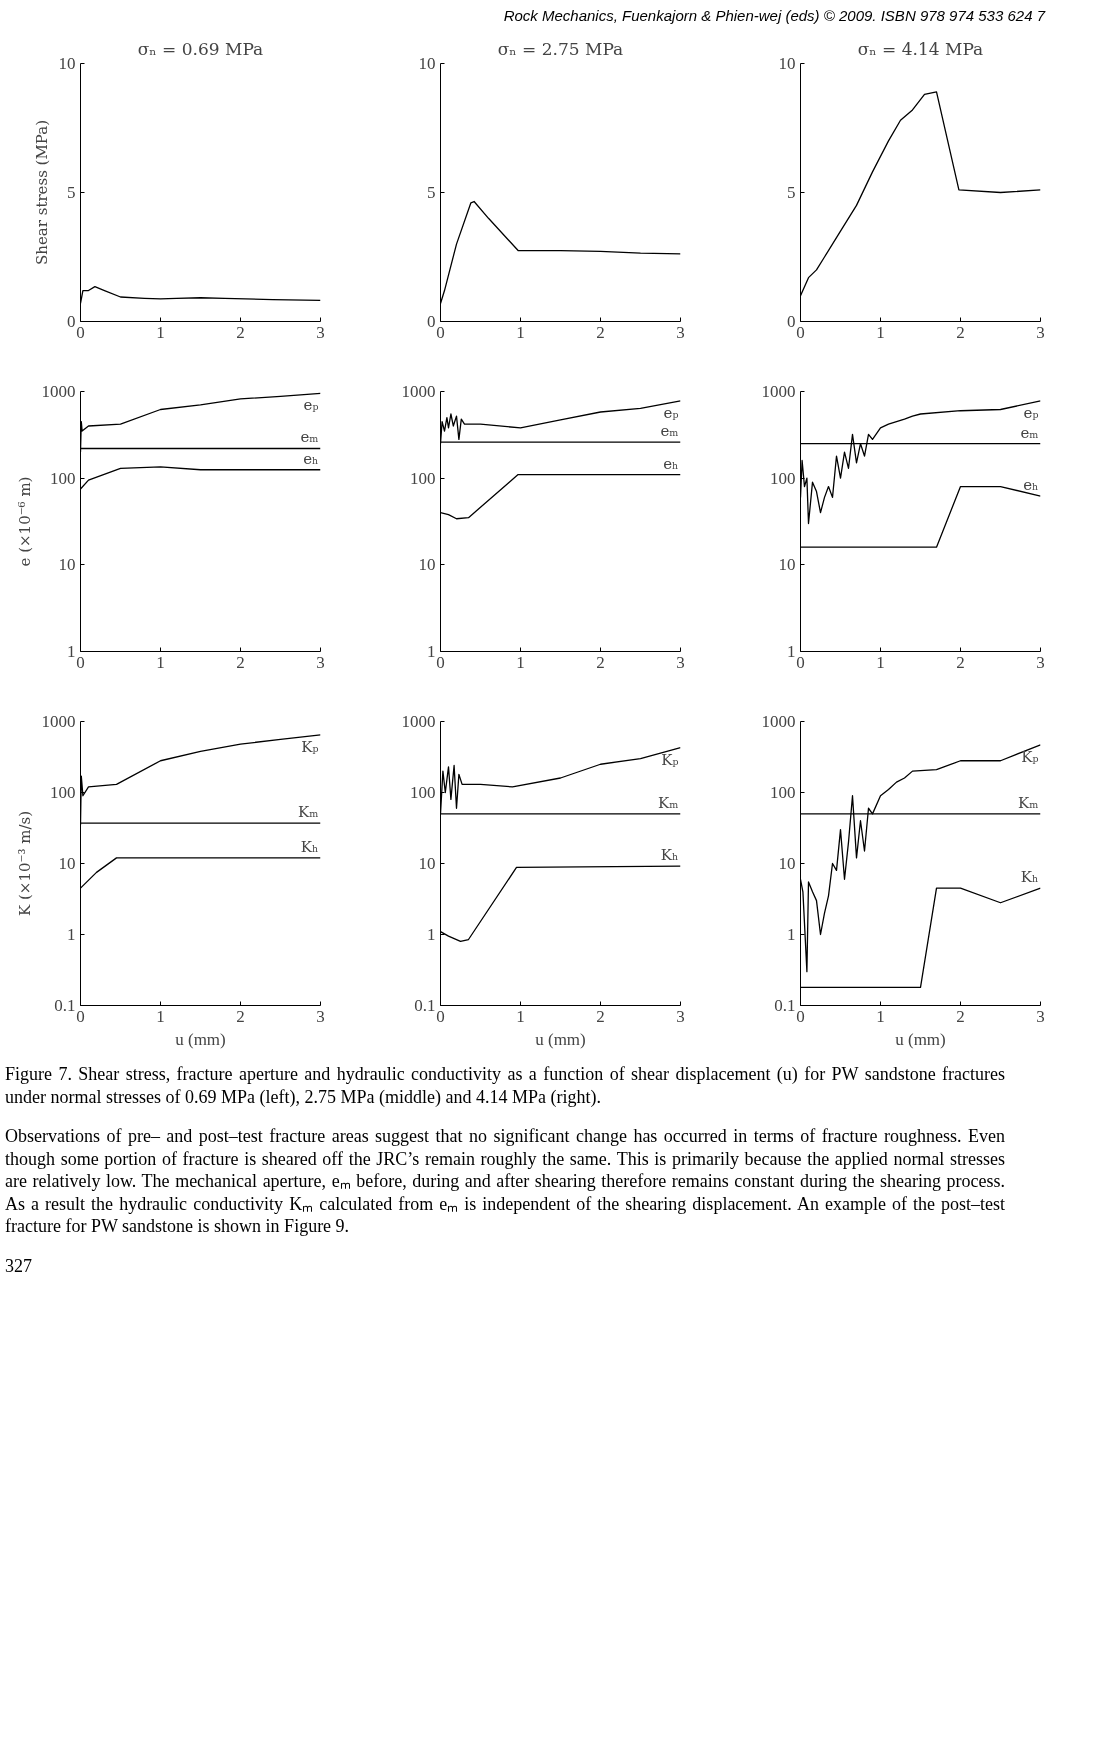  Describe the element at coordinates (920, 48) in the screenshot. I see `chart-title: σₙ = 4.14 MPa` at that location.